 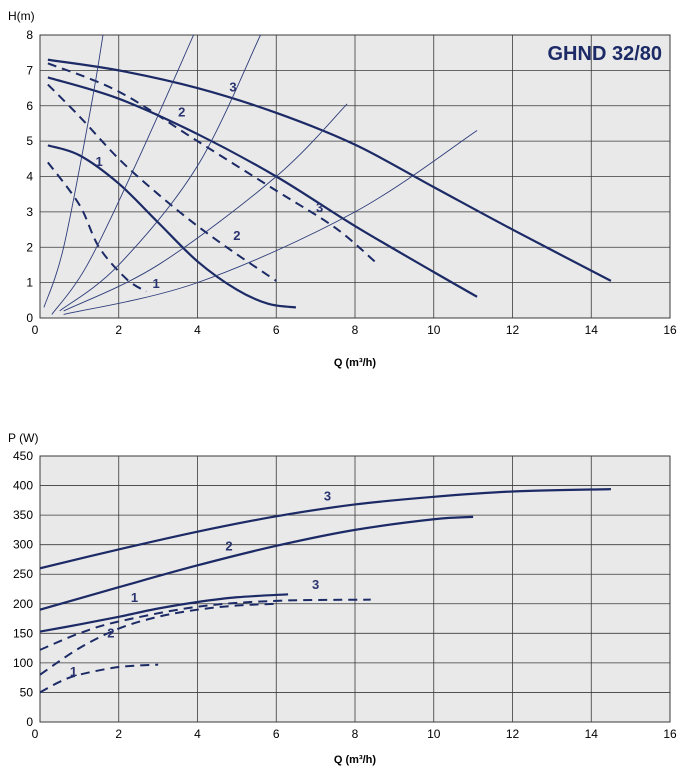 What do you see at coordinates (23, 438) in the screenshot?
I see `power-ylabel: P (W)` at bounding box center [23, 438].